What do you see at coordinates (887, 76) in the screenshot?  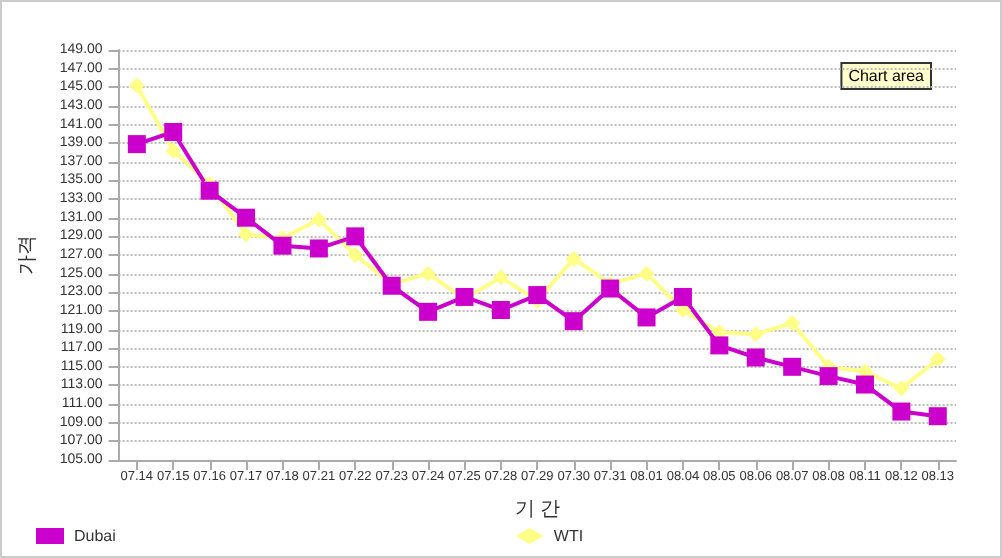 I see `annotation: Chart area` at bounding box center [887, 76].